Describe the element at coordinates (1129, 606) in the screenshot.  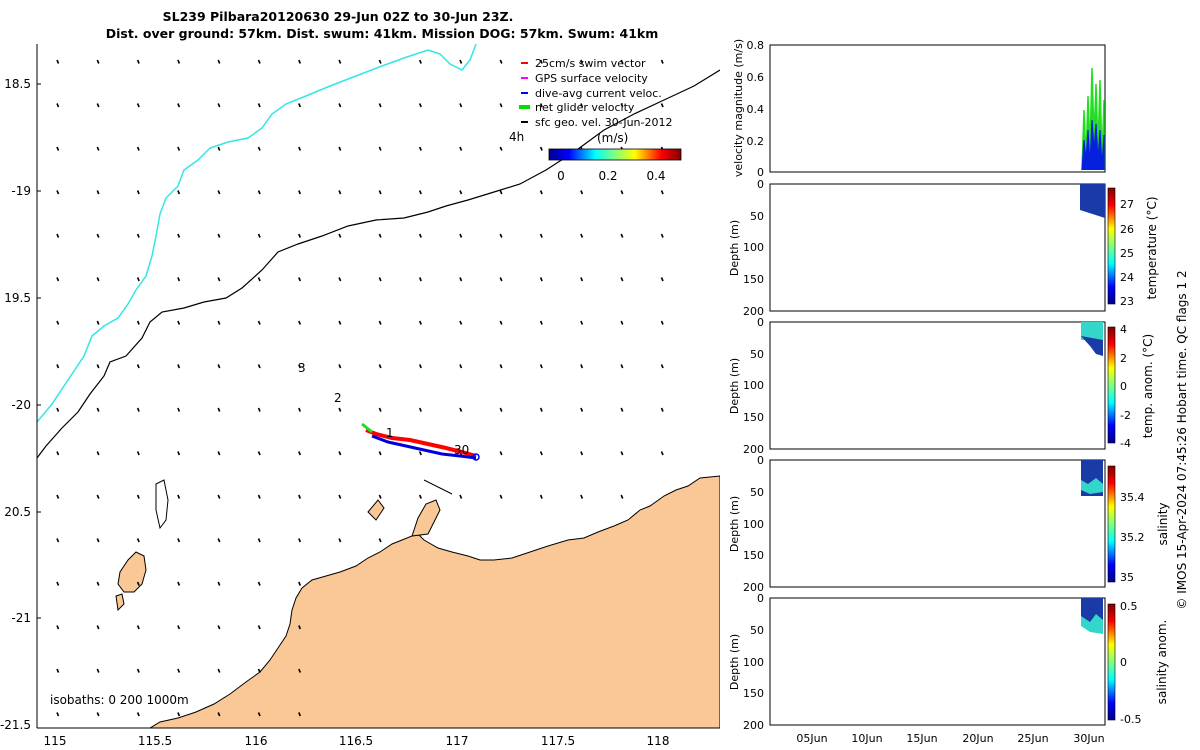
I see `svg-text: 0.5` at that location.